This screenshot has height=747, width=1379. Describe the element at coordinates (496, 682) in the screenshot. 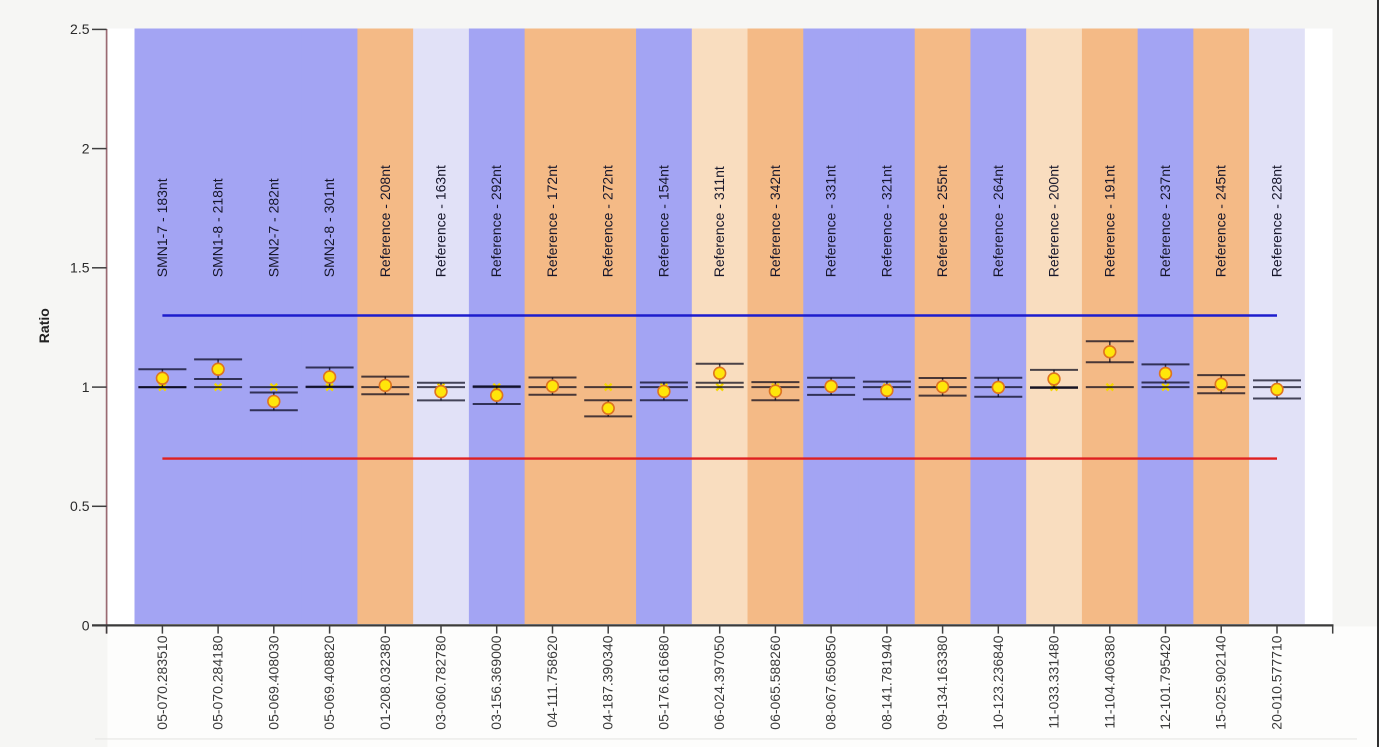

I see `svg-text: 03-156.369000` at that location.